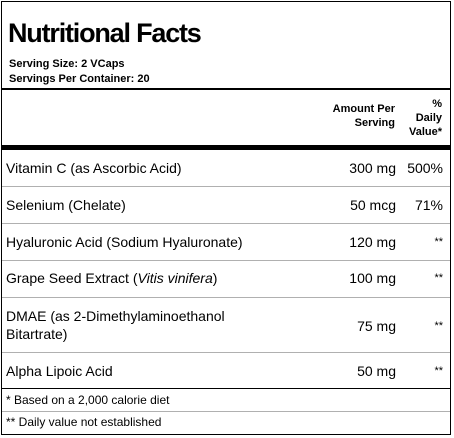 This screenshot has width=454, height=438. I want to click on nutrient-daily-value: 71%, so click(428, 205).